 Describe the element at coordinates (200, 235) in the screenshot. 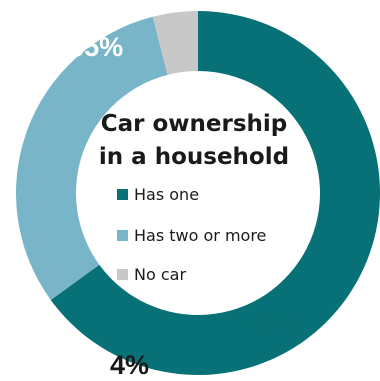

I see `legend-label-has-two-or-more: Has two or more` at that location.